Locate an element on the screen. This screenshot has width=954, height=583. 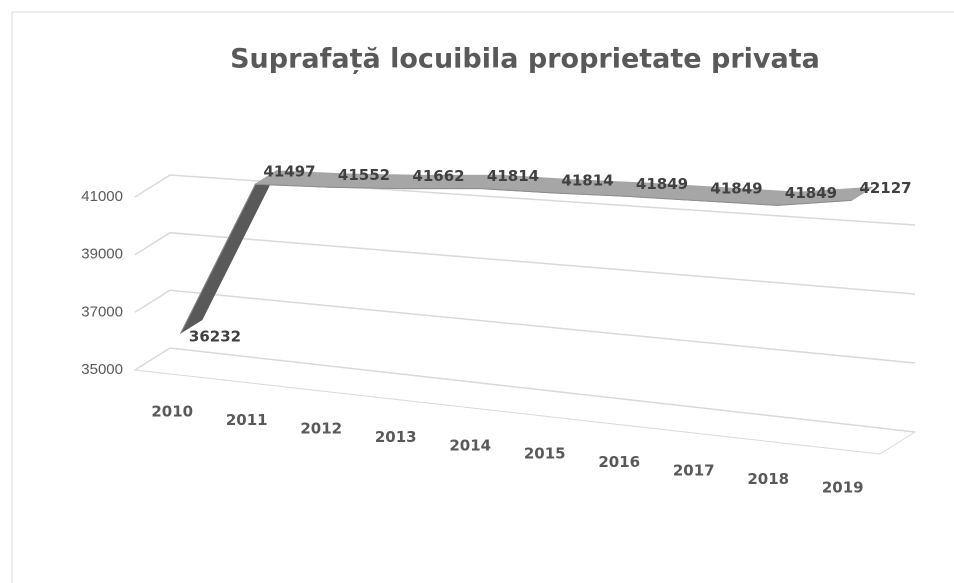
y-tick-label: 41000 is located at coordinates (102, 196).